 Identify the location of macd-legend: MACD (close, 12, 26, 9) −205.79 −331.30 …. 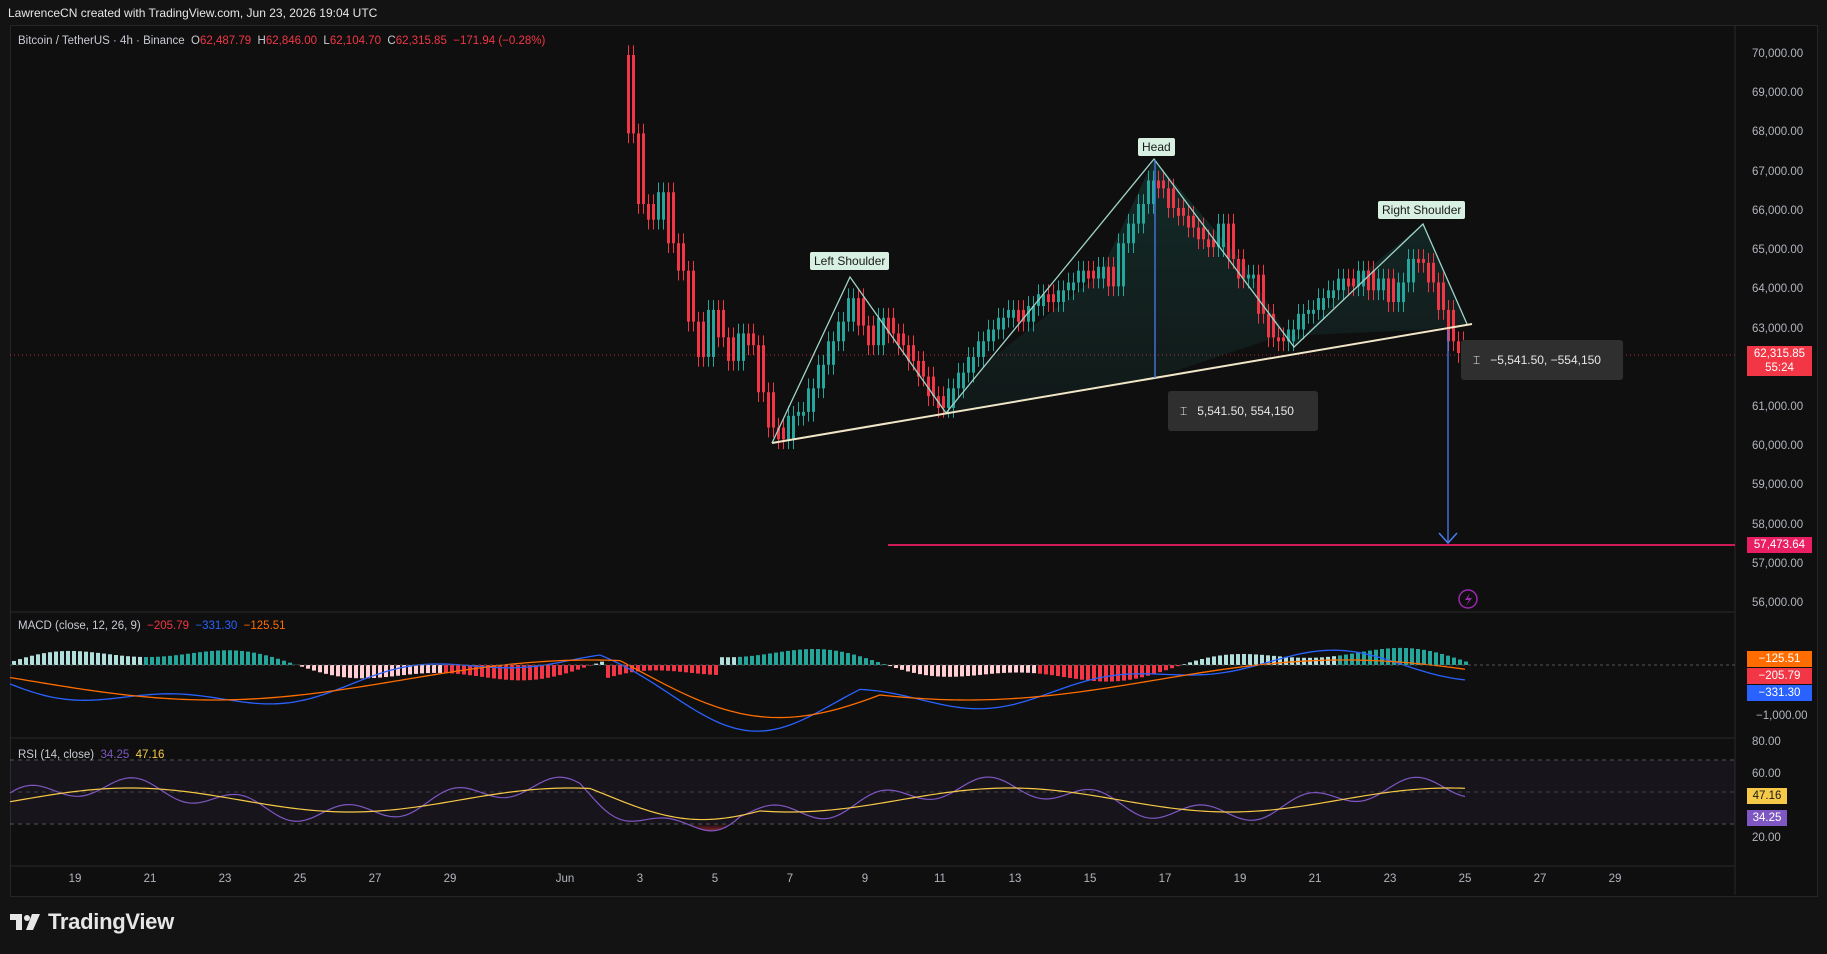
(152, 626).